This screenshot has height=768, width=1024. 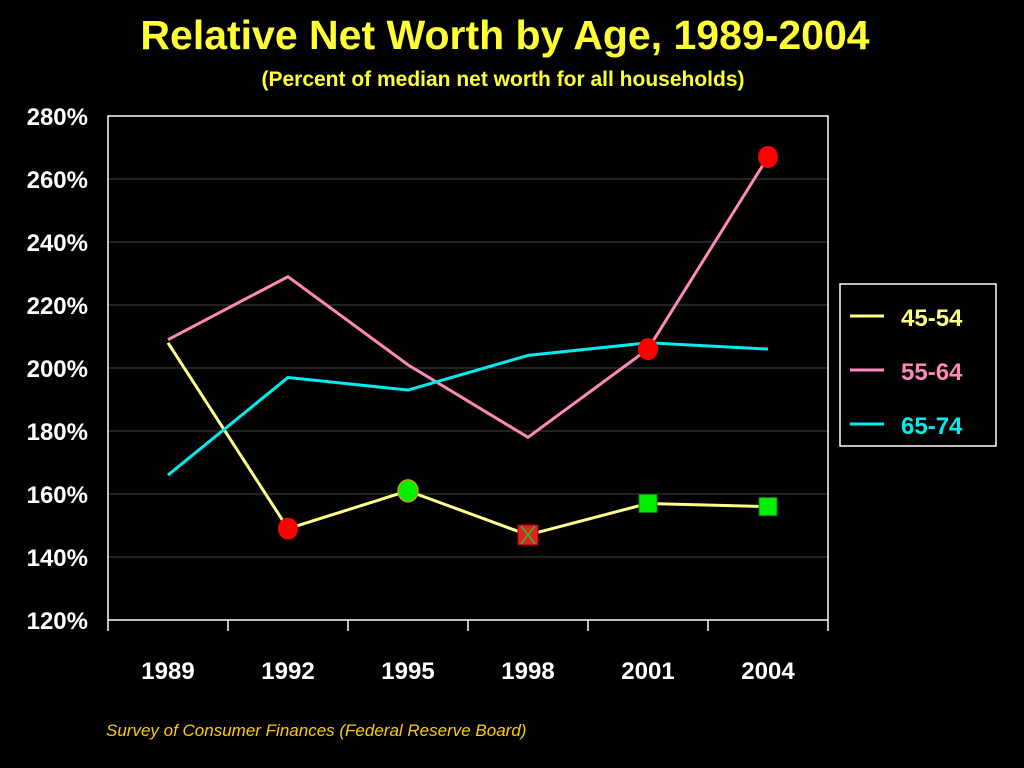 What do you see at coordinates (407, 671) in the screenshot?
I see `x-tick-label: 1995` at bounding box center [407, 671].